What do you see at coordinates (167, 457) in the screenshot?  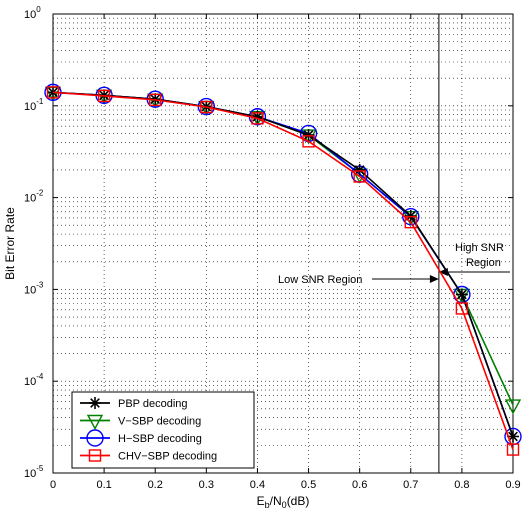 I see `legend-label: CHV−SBP decoding` at bounding box center [167, 457].